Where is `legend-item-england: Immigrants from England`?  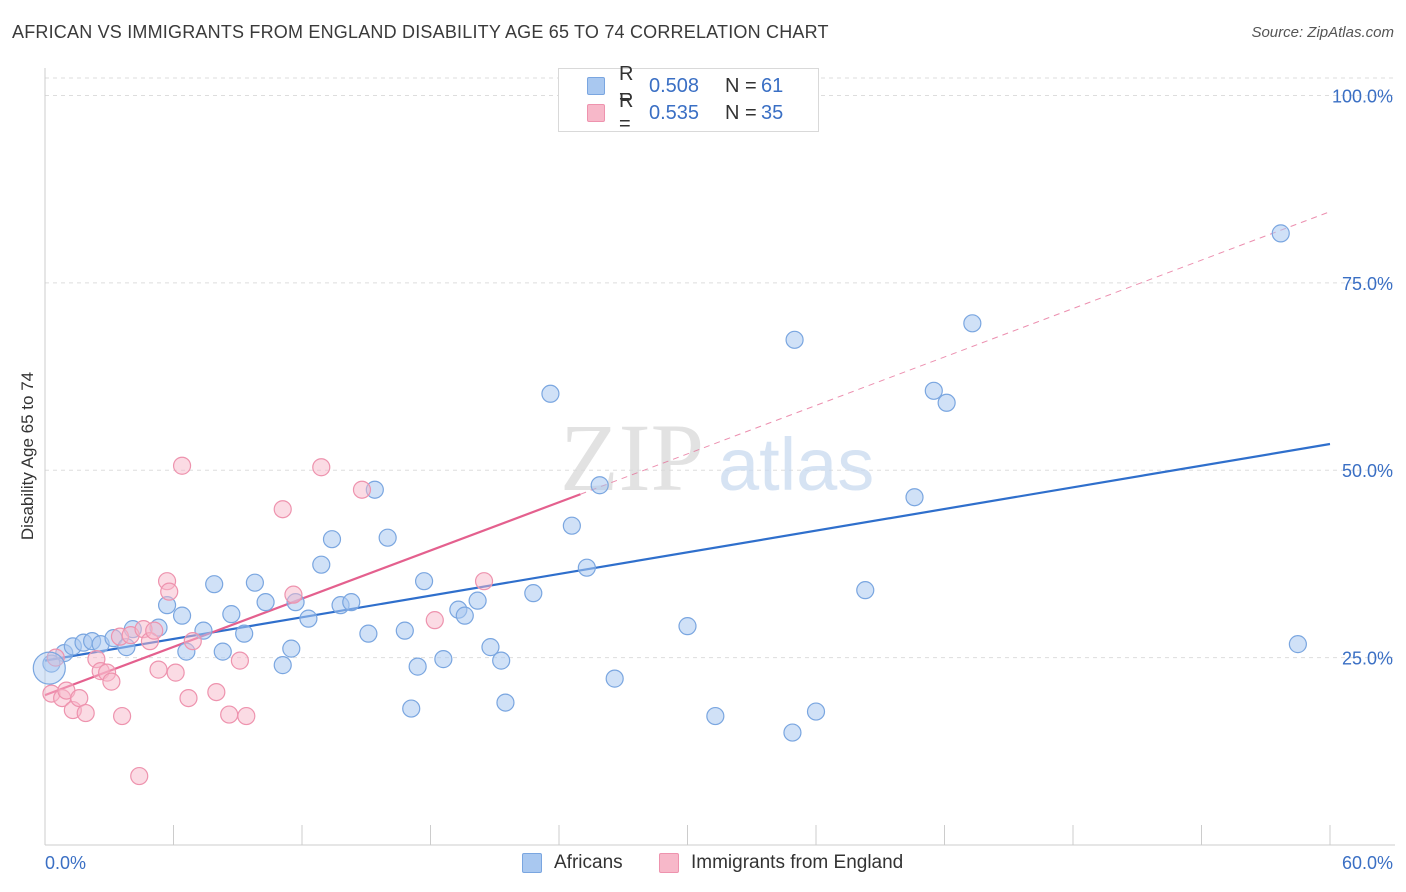
legend-item-england: Immigrants from England is located at coordinates (781, 863).